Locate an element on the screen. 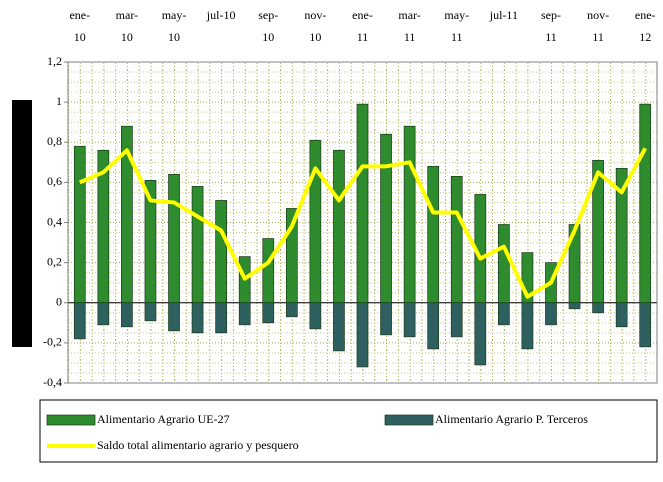 The width and height of the screenshot is (663, 482). y-tick-label: 1,2 is located at coordinates (54, 61).